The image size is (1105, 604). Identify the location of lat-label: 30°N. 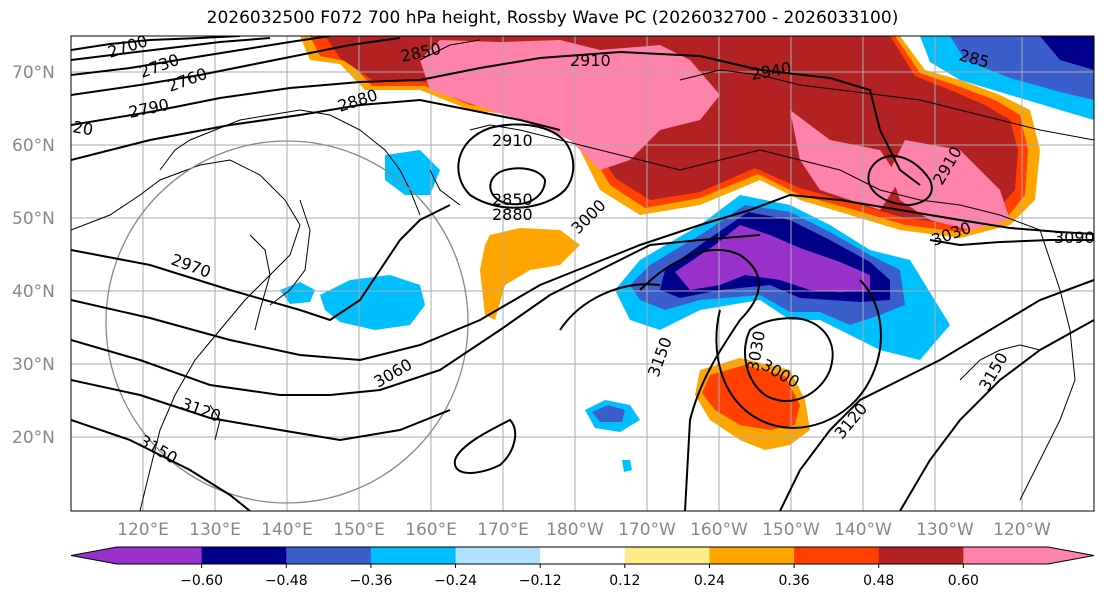
(33, 365).